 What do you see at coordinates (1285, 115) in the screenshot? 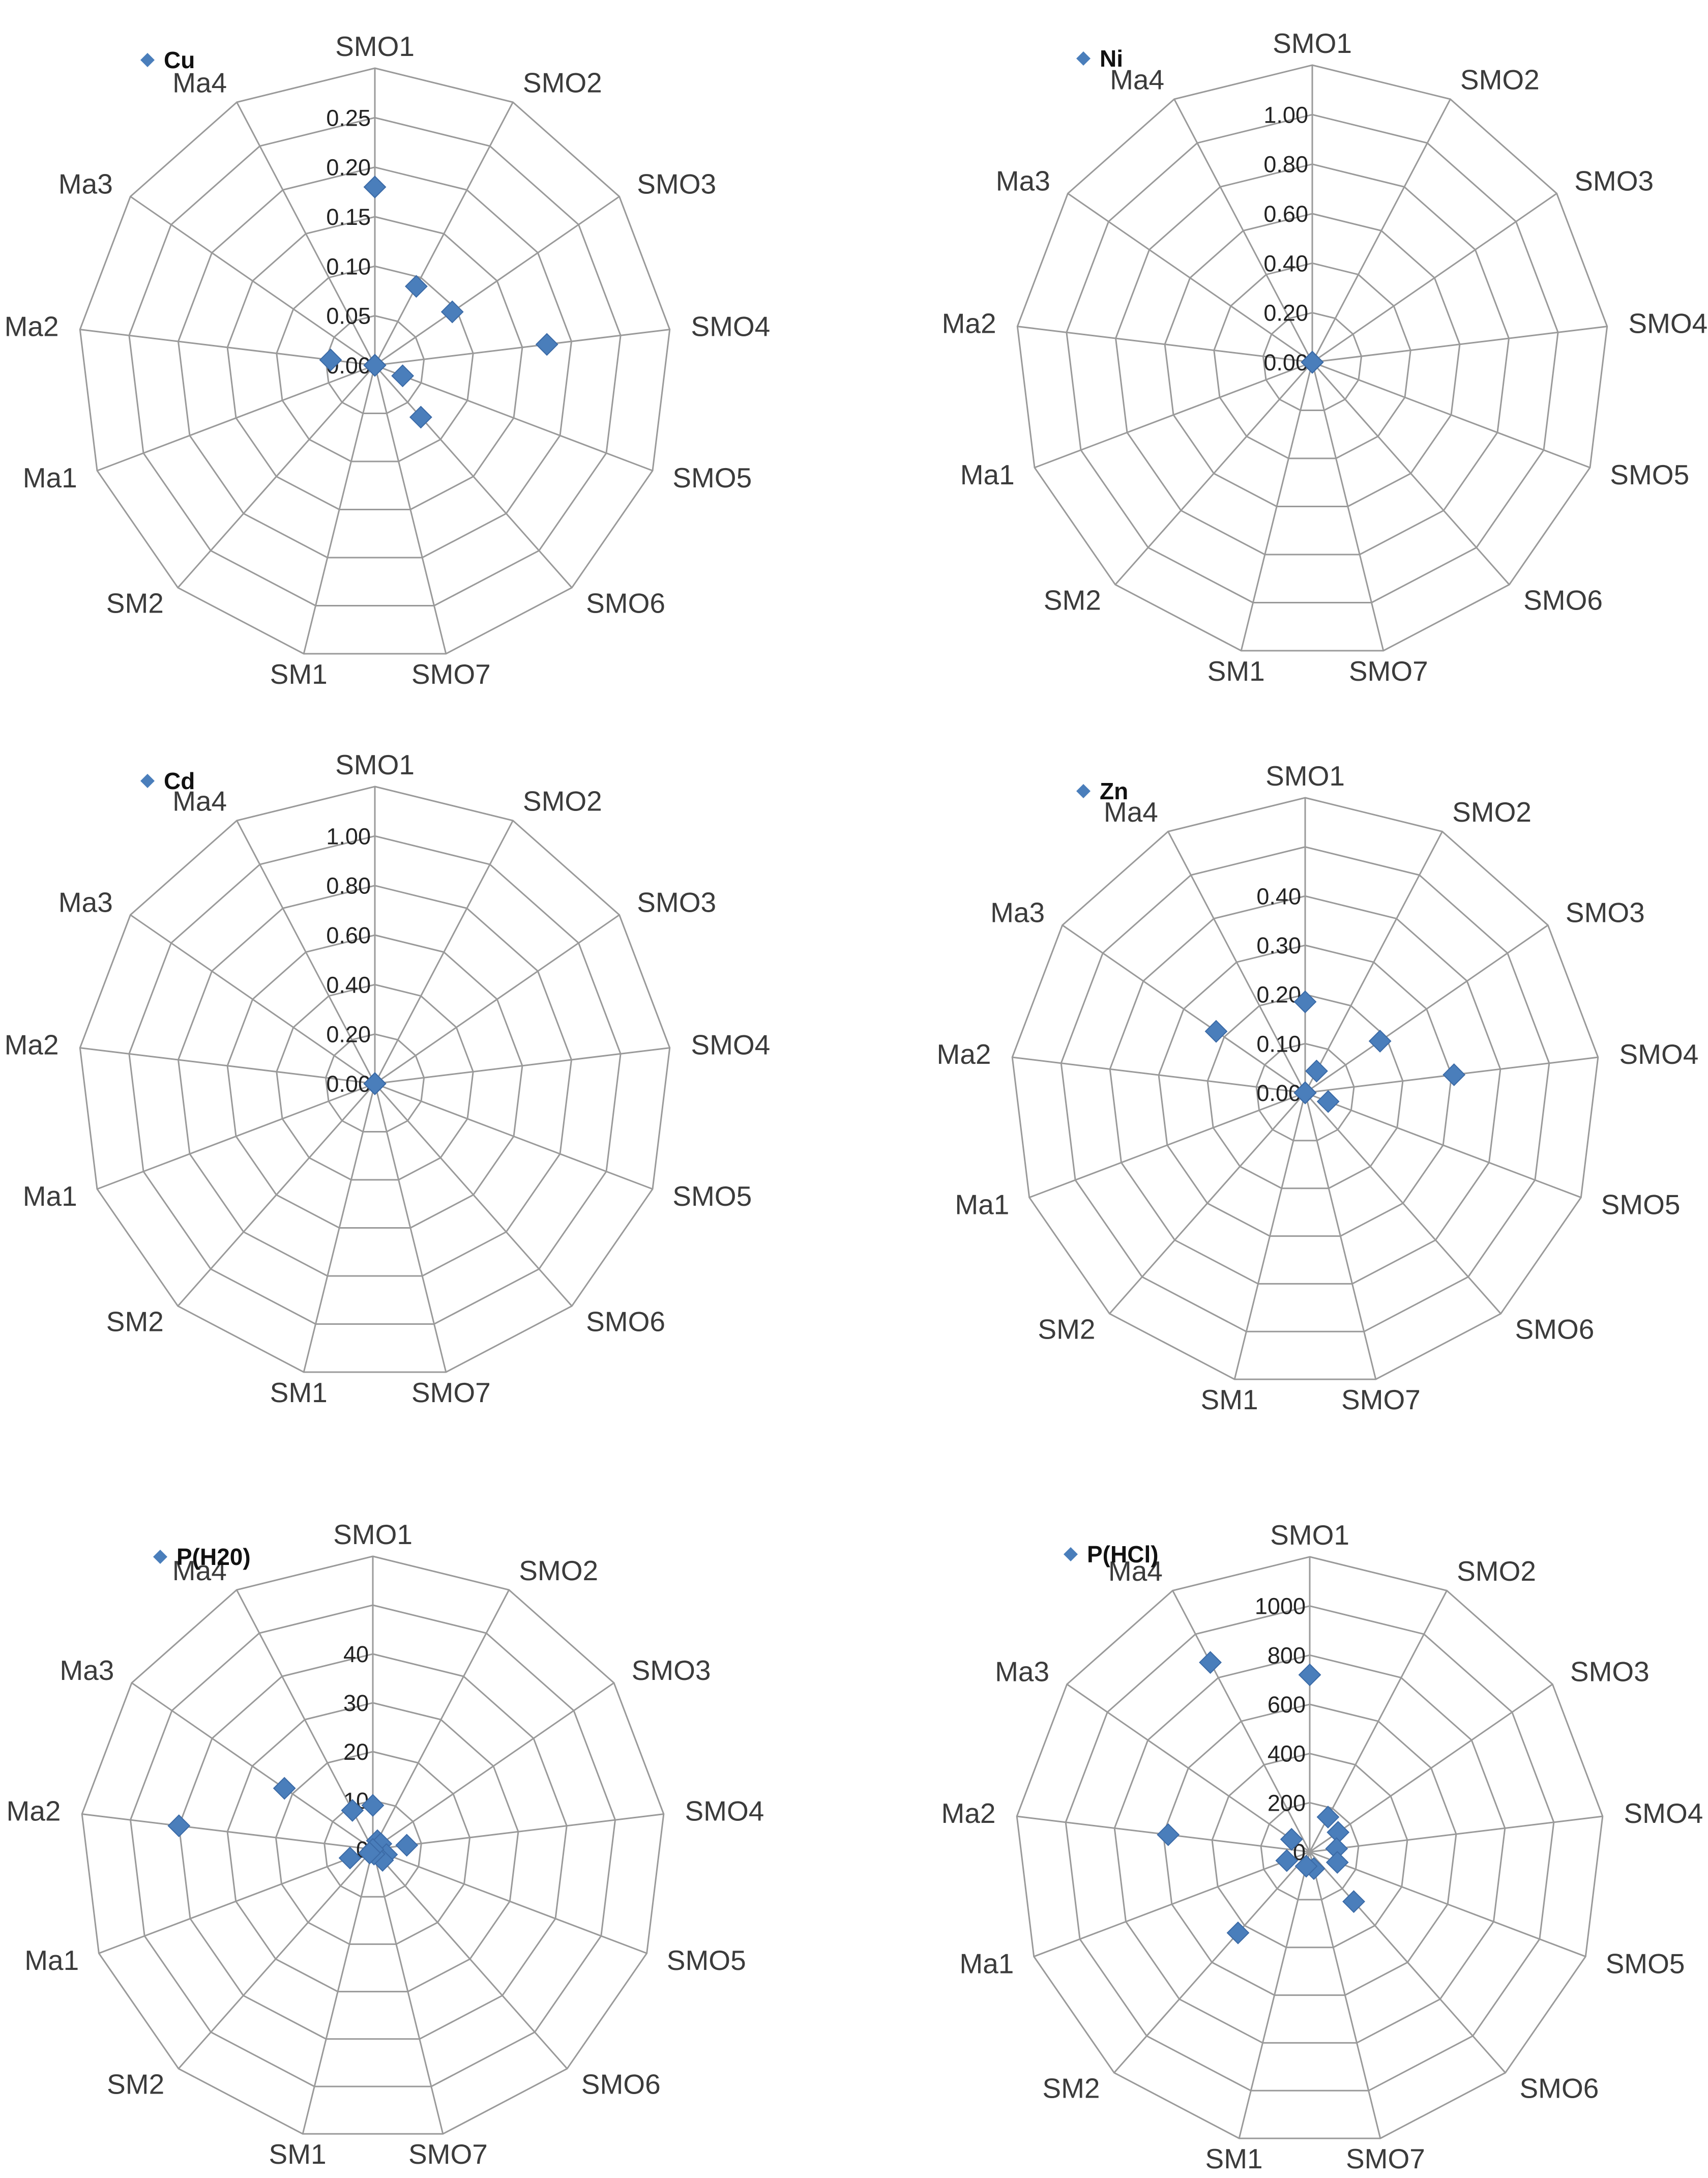
I see `tick-label: 1.00` at bounding box center [1285, 115].